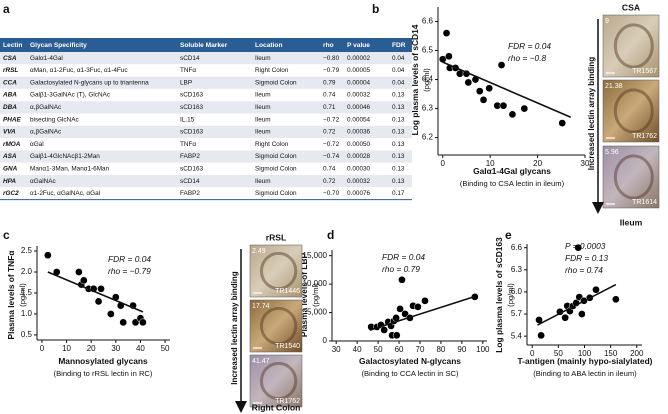 The image size is (668, 414). What do you see at coordinates (79, 70) in the screenshot?
I see `table-cell: αMan, α1-2Fuc, α1-3Fuc, α1-4Fuc` at bounding box center [79, 70].